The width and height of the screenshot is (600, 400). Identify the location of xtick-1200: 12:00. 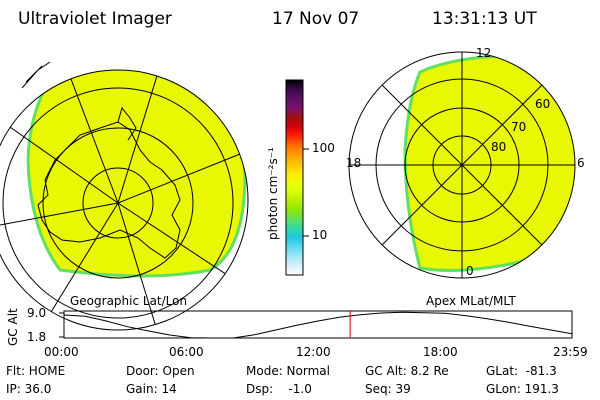
(313, 352).